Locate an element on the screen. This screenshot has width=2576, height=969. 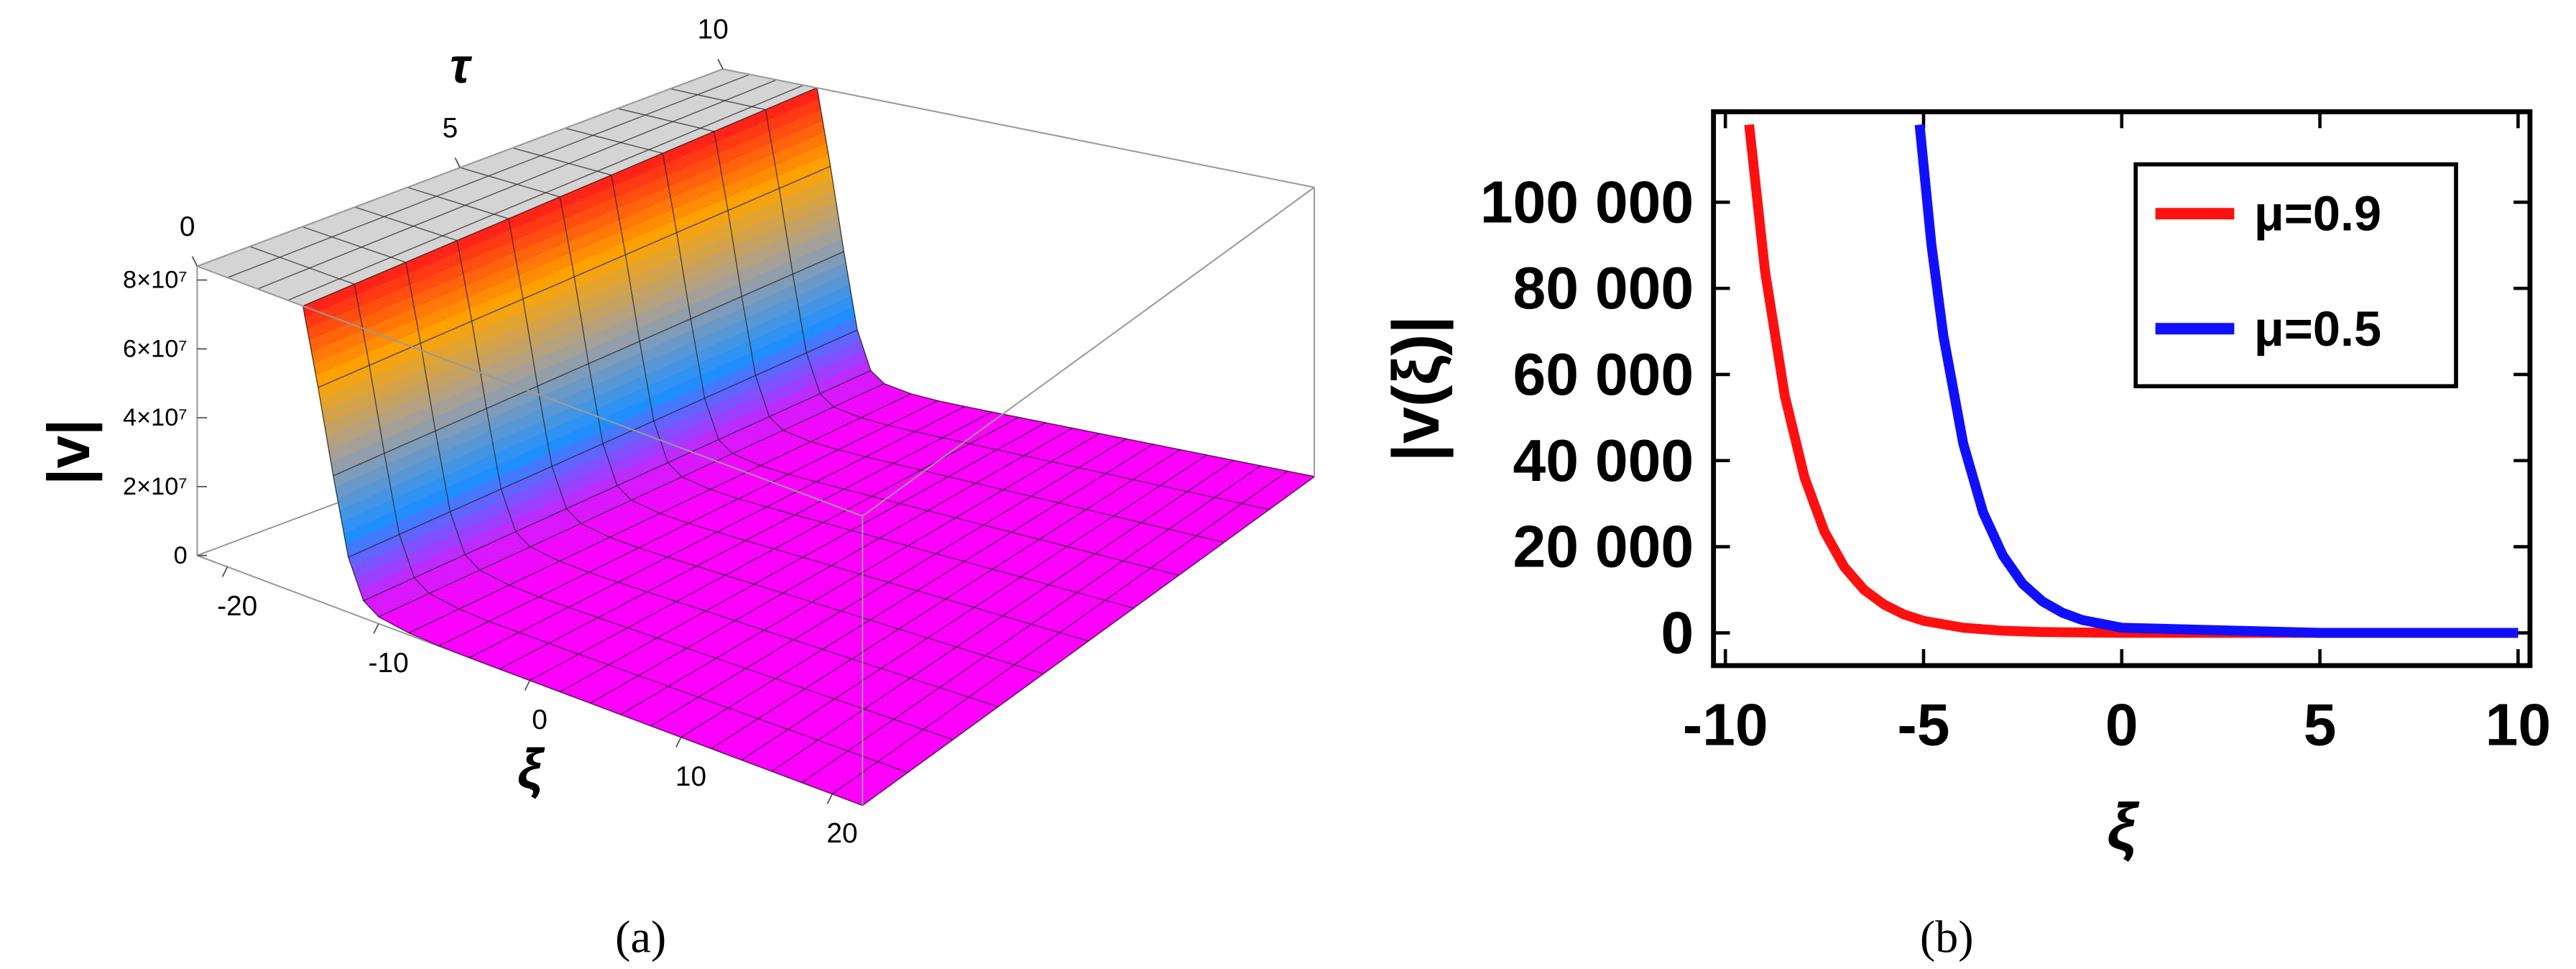
z-tick-label: 4×10⁷ is located at coordinates (155, 417).